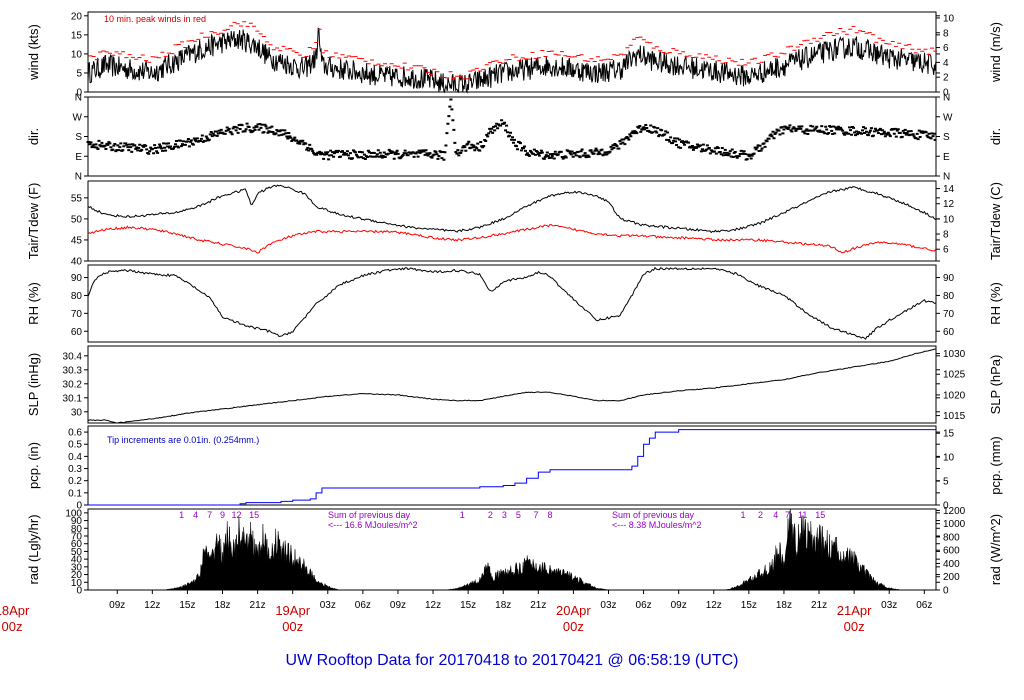 Image resolution: width=1024 pixels, height=700 pixels. I want to click on dir-ytick-label-right: W, so click(948, 117).